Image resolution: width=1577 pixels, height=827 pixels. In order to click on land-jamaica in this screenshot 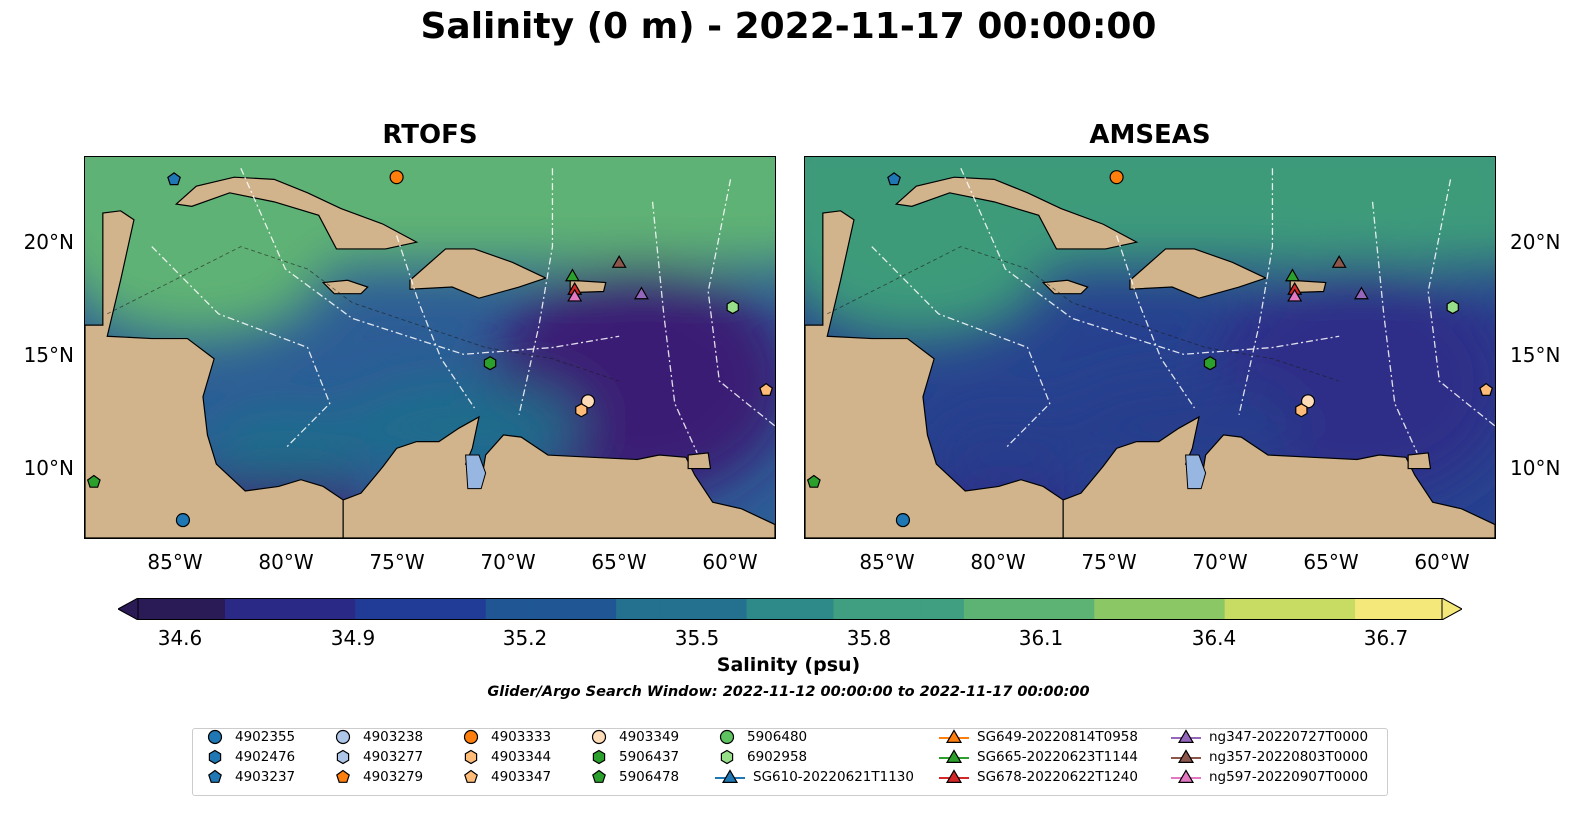, I will do `click(345, 287)`.